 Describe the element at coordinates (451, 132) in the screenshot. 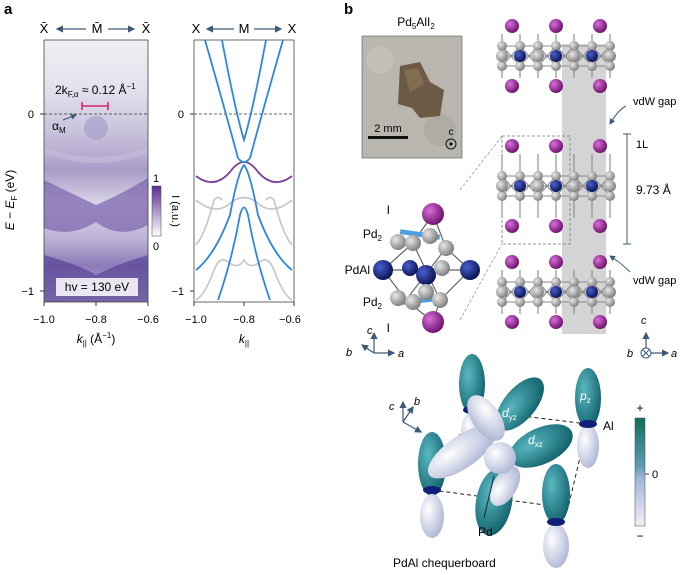

I see `c-axis-label: c` at that location.